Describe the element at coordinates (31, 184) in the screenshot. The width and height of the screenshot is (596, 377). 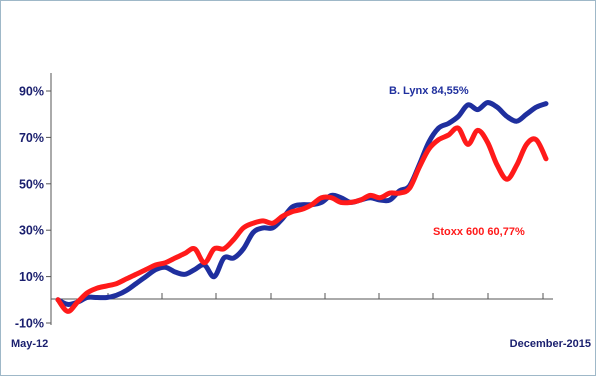
I see `y-tick-label: 50%` at that location.